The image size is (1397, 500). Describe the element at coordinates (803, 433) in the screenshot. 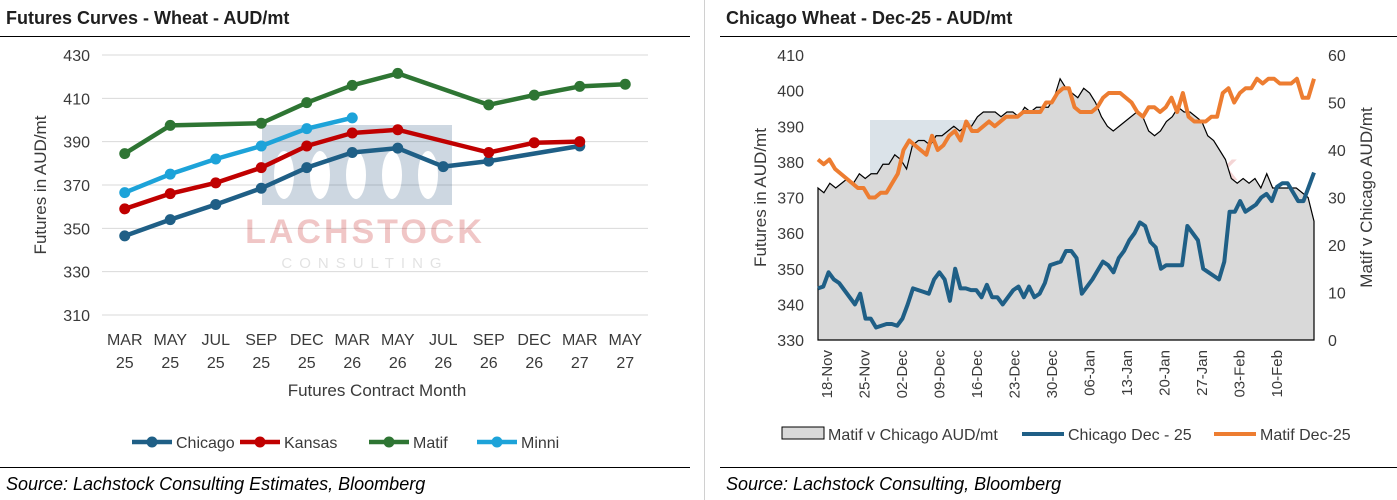

I see `legend-swatch-area` at that location.